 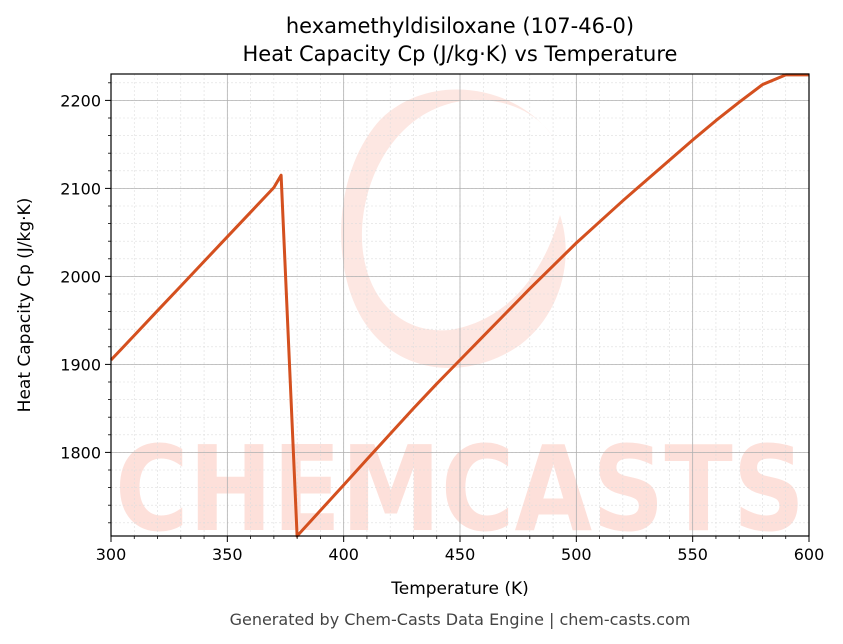 I want to click on watermark-swirl, so click(x=453, y=228).